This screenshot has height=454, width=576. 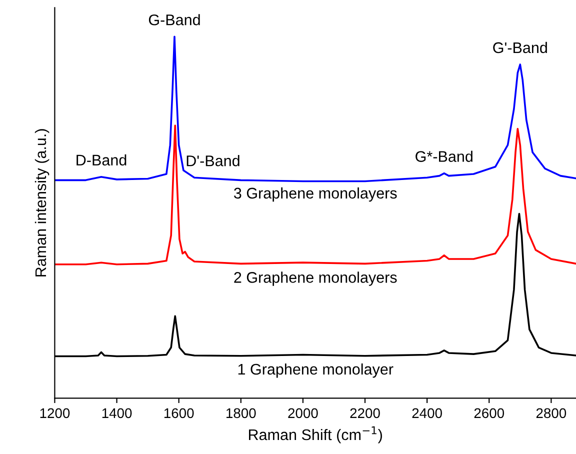 What do you see at coordinates (213, 160) in the screenshot?
I see `annotation: D'-Band` at bounding box center [213, 160].